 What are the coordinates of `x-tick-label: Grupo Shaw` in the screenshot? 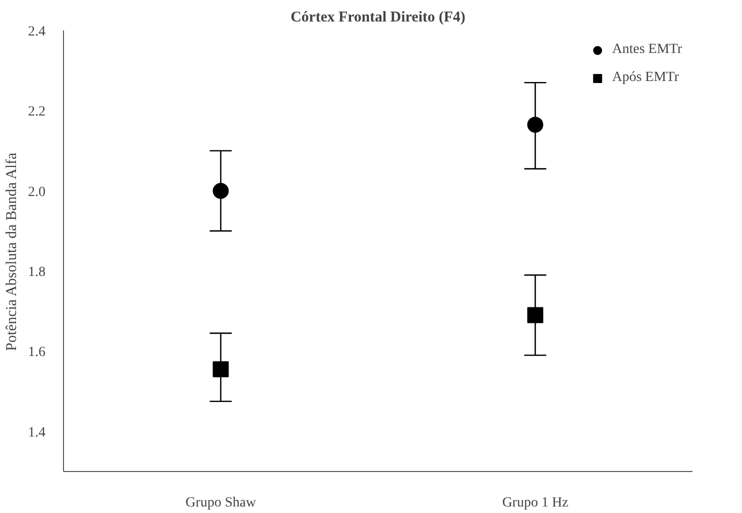 It's located at (221, 503).